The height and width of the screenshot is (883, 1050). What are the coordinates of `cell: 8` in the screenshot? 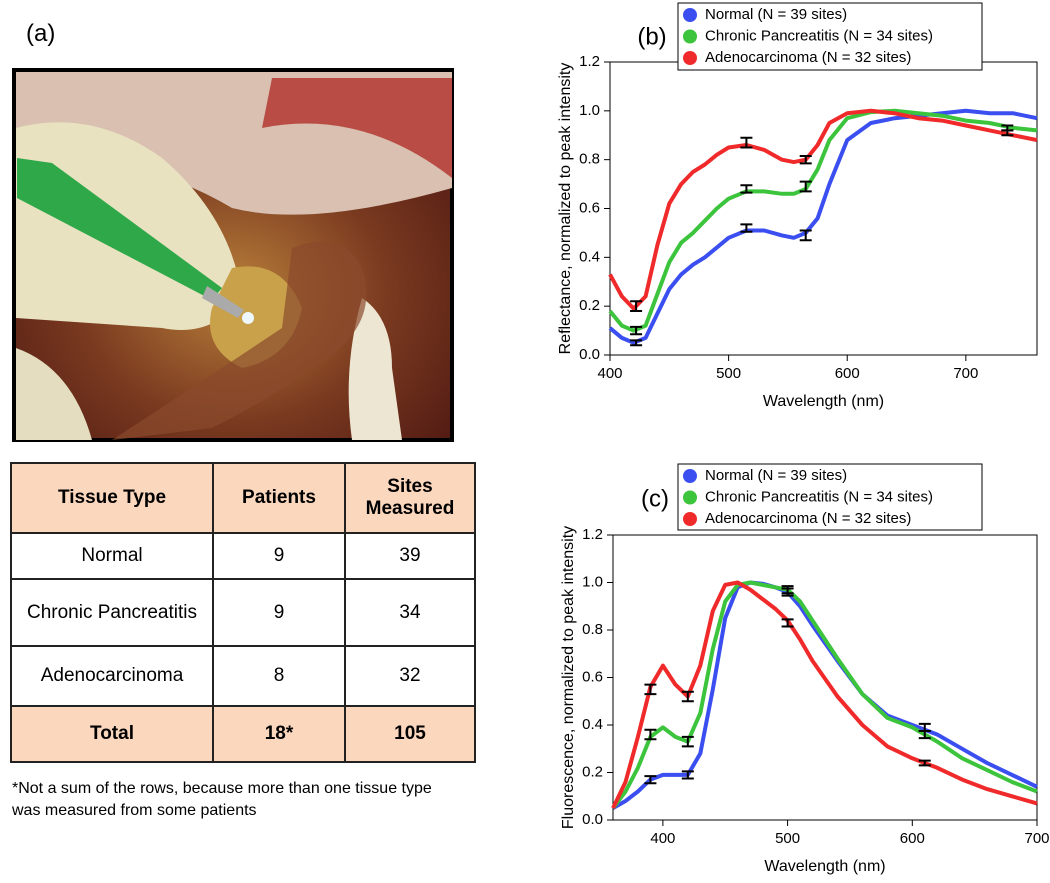 It's located at (279, 676).